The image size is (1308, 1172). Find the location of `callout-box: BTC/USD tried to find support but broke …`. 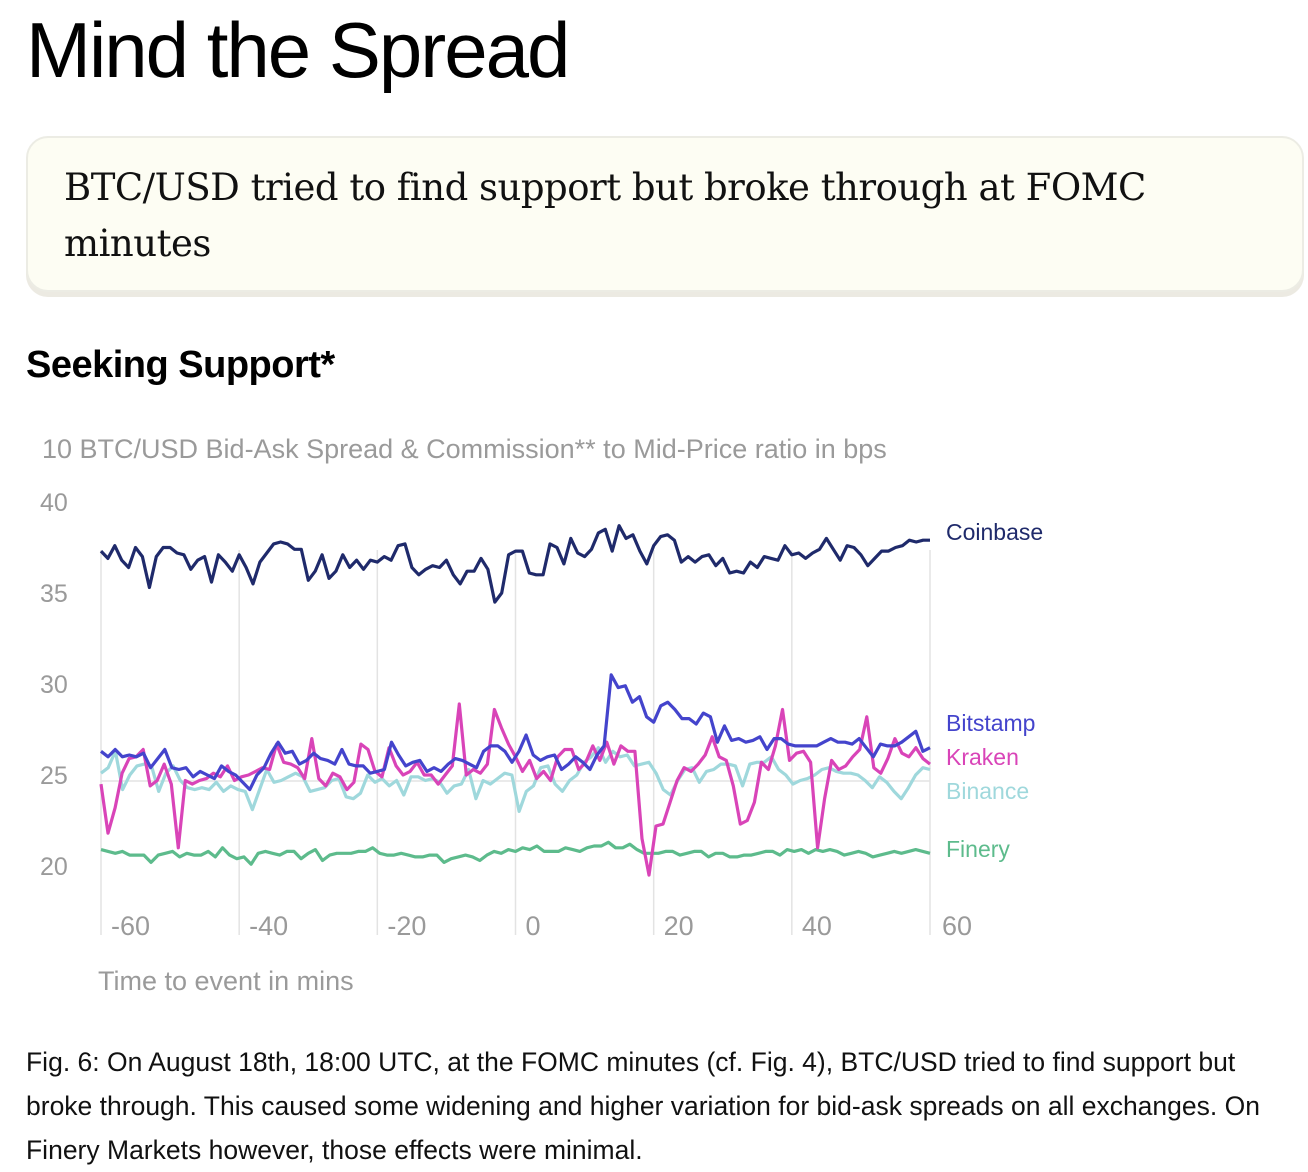

callout-box: BTC/USD tried to find support but broke … is located at coordinates (665, 214).